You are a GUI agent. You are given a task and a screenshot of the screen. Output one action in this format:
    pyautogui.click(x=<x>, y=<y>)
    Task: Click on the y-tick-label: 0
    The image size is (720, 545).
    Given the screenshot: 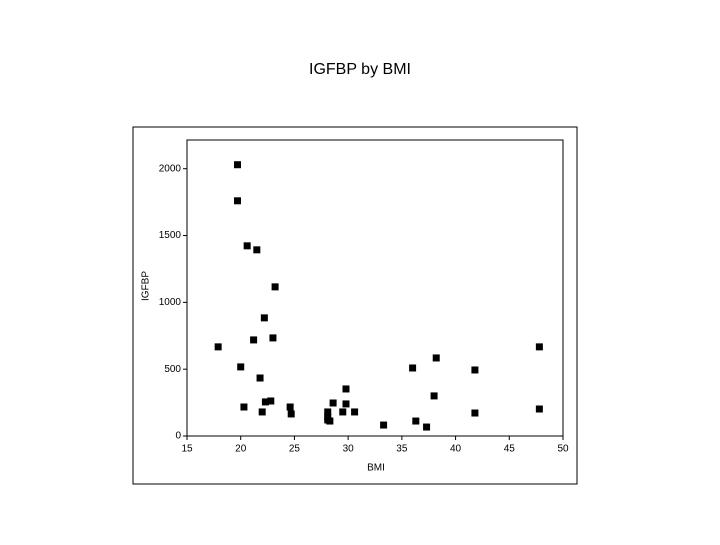 What is the action you would take?
    pyautogui.click(x=178, y=436)
    